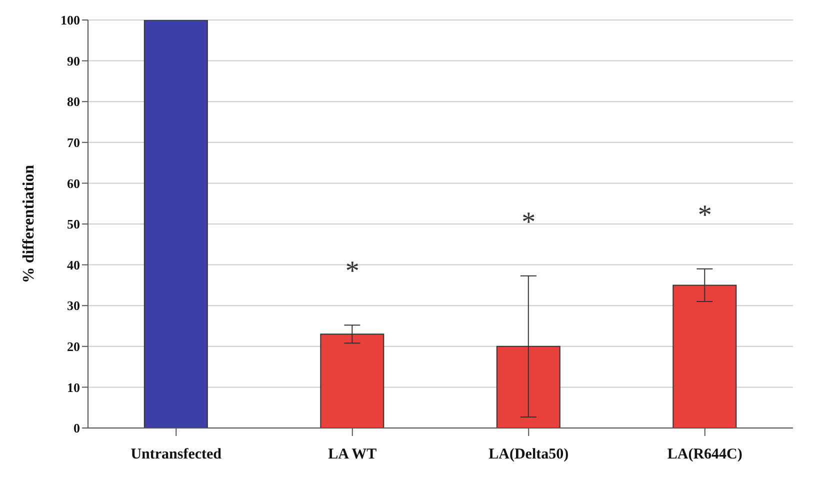  I want to click on y-axis-title: % differentiation, so click(29, 224).